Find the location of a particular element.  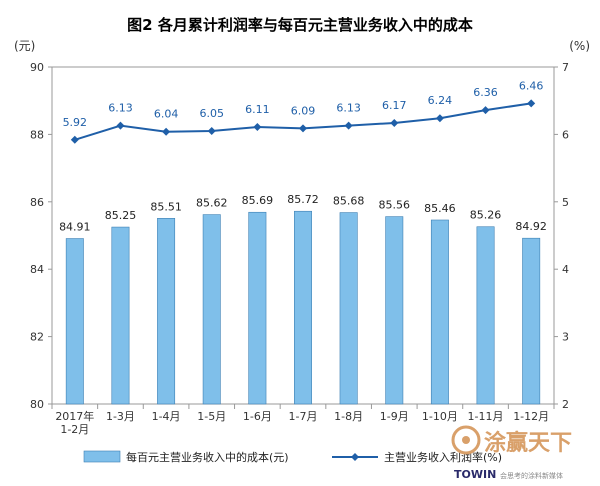

x-tick-label: 1-2月 is located at coordinates (74, 429).